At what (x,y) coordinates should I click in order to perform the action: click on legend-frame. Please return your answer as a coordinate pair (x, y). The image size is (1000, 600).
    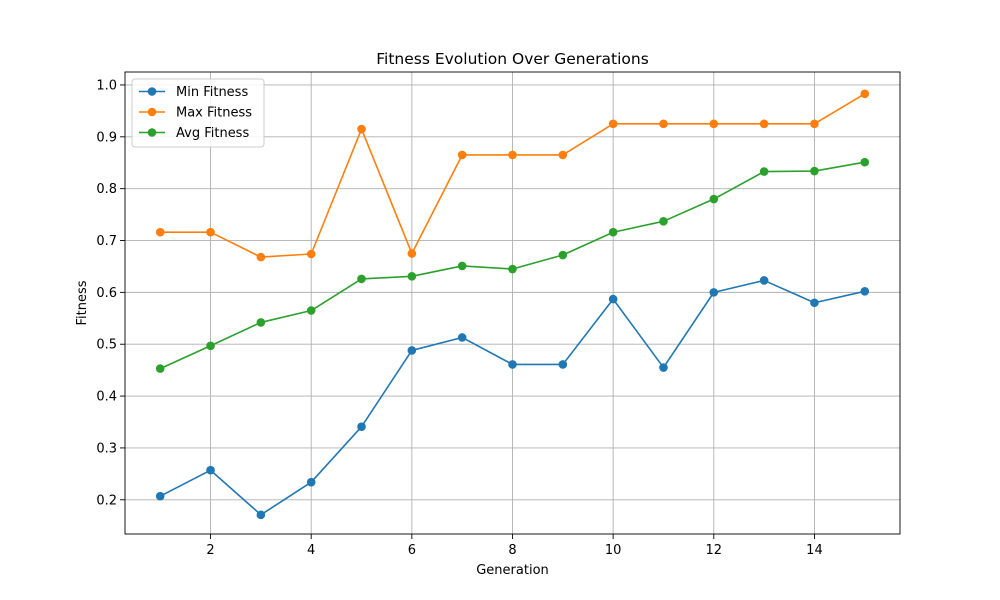
    Looking at the image, I should click on (198, 113).